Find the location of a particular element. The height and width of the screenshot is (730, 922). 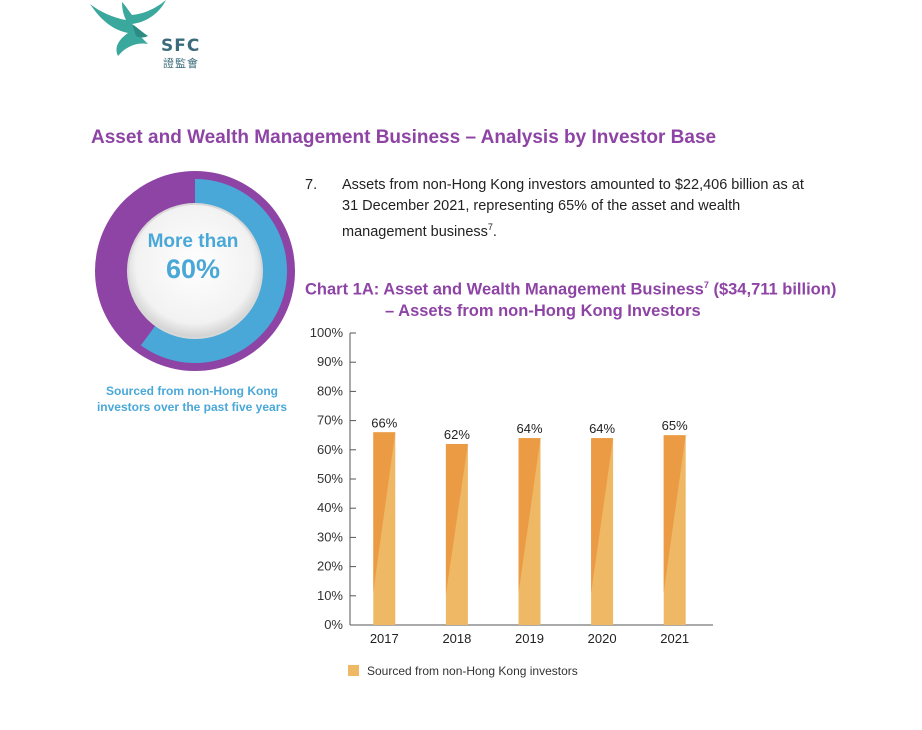

y-tick-label: 90% is located at coordinates (330, 361).